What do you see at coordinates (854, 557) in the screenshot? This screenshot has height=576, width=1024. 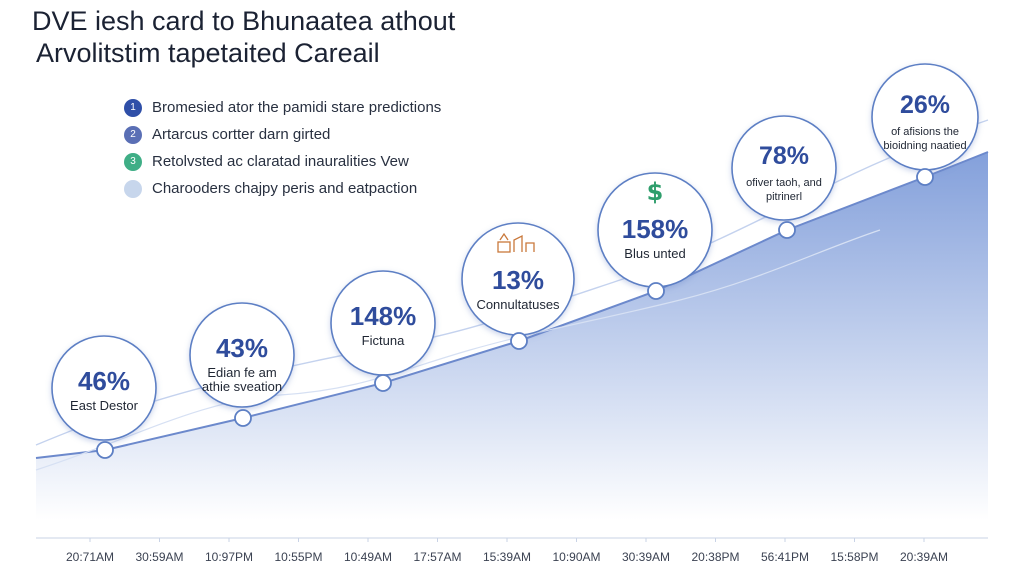 I see `x-tick-label: 15:58PM` at bounding box center [854, 557].